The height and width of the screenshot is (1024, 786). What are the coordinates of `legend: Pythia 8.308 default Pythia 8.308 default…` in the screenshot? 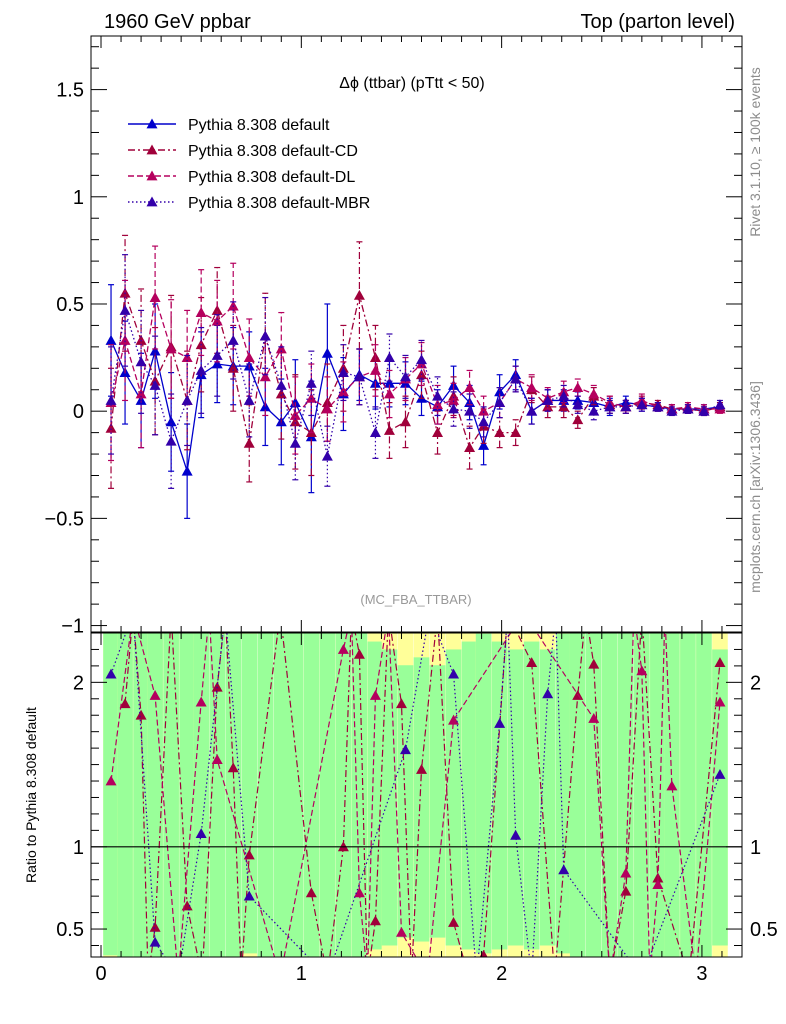 It's located at (249, 164).